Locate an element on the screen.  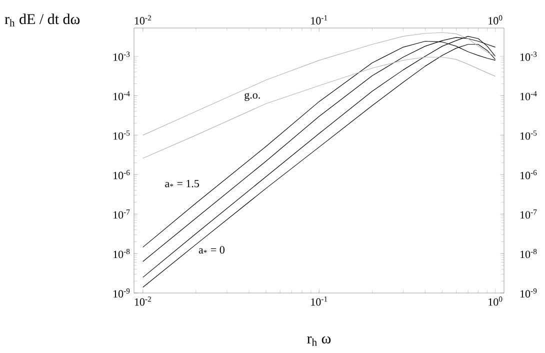
x-tick-label: 10$^{0}$ is located at coordinates (495, 301).